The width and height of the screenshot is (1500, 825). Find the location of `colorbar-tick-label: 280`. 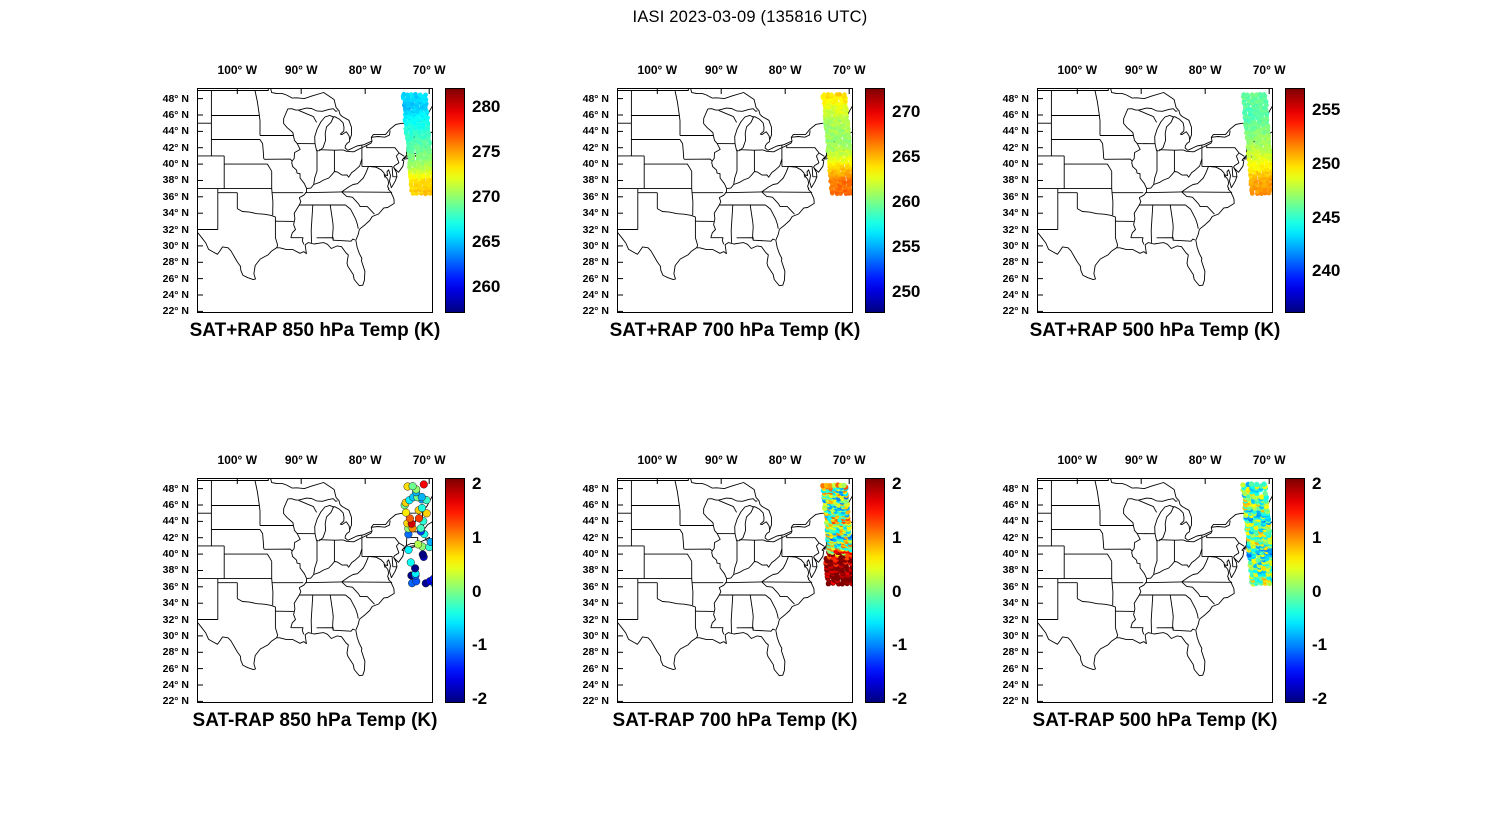

colorbar-tick-label: 280 is located at coordinates (486, 106).